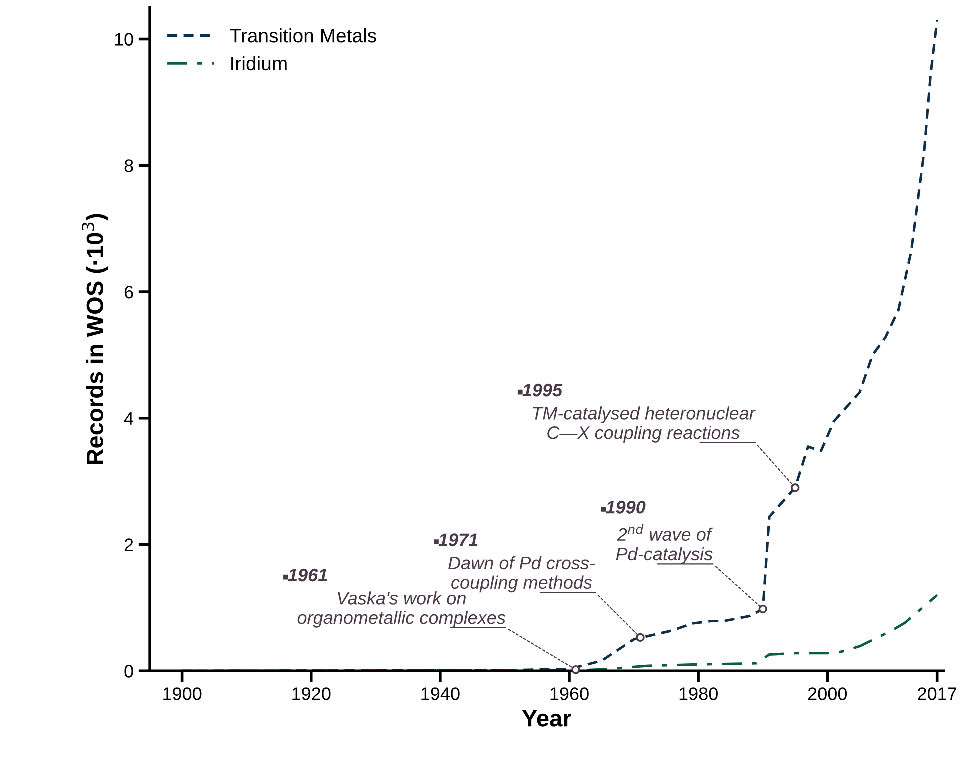  I want to click on y-tick-label: 2, so click(129, 545).